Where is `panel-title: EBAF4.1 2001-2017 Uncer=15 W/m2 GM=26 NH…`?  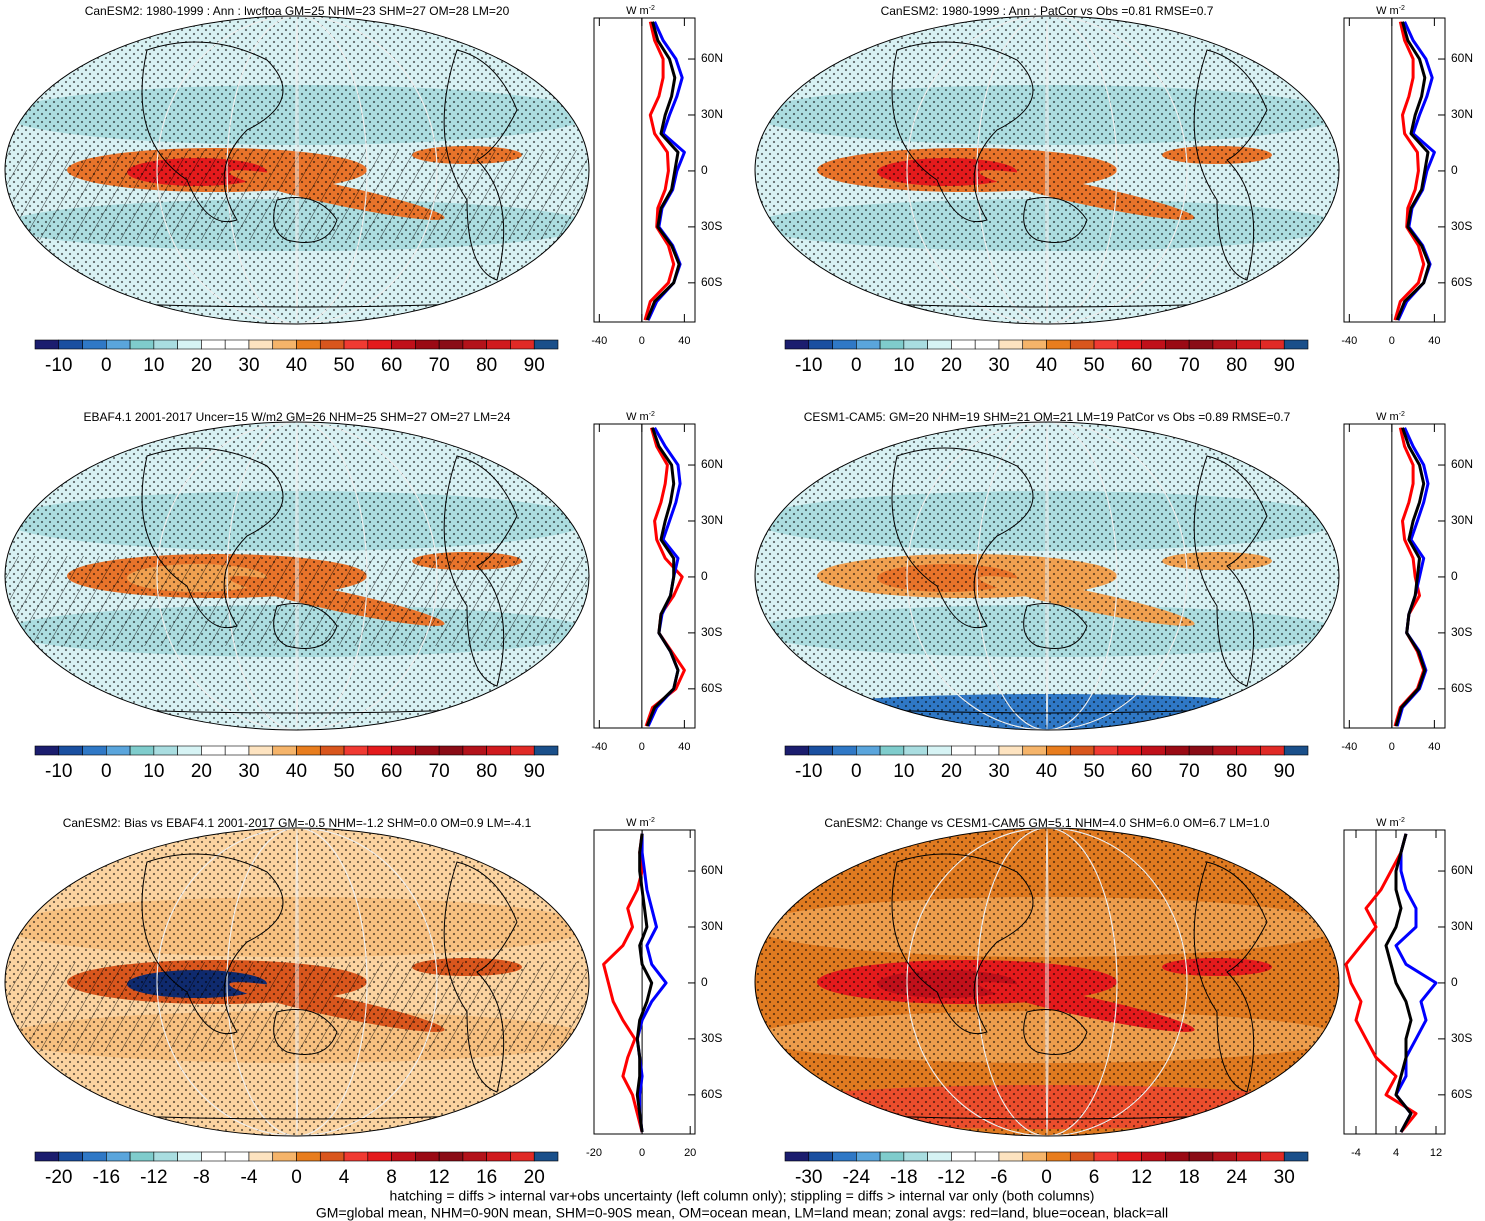
panel-title: EBAF4.1 2001-2017 Uncer=15 W/m2 GM=26 NH… is located at coordinates (297, 417).